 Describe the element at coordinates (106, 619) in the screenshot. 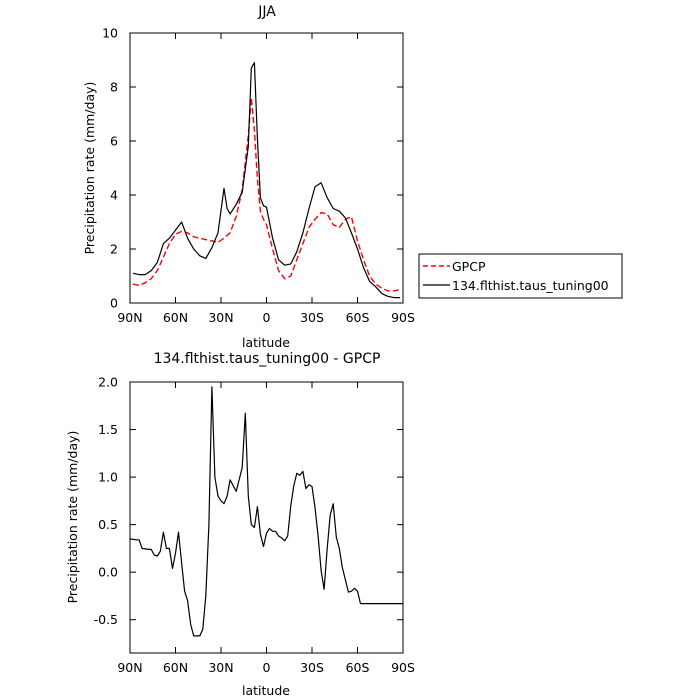

I see `bottom-y-tick-label: -0.5` at that location.